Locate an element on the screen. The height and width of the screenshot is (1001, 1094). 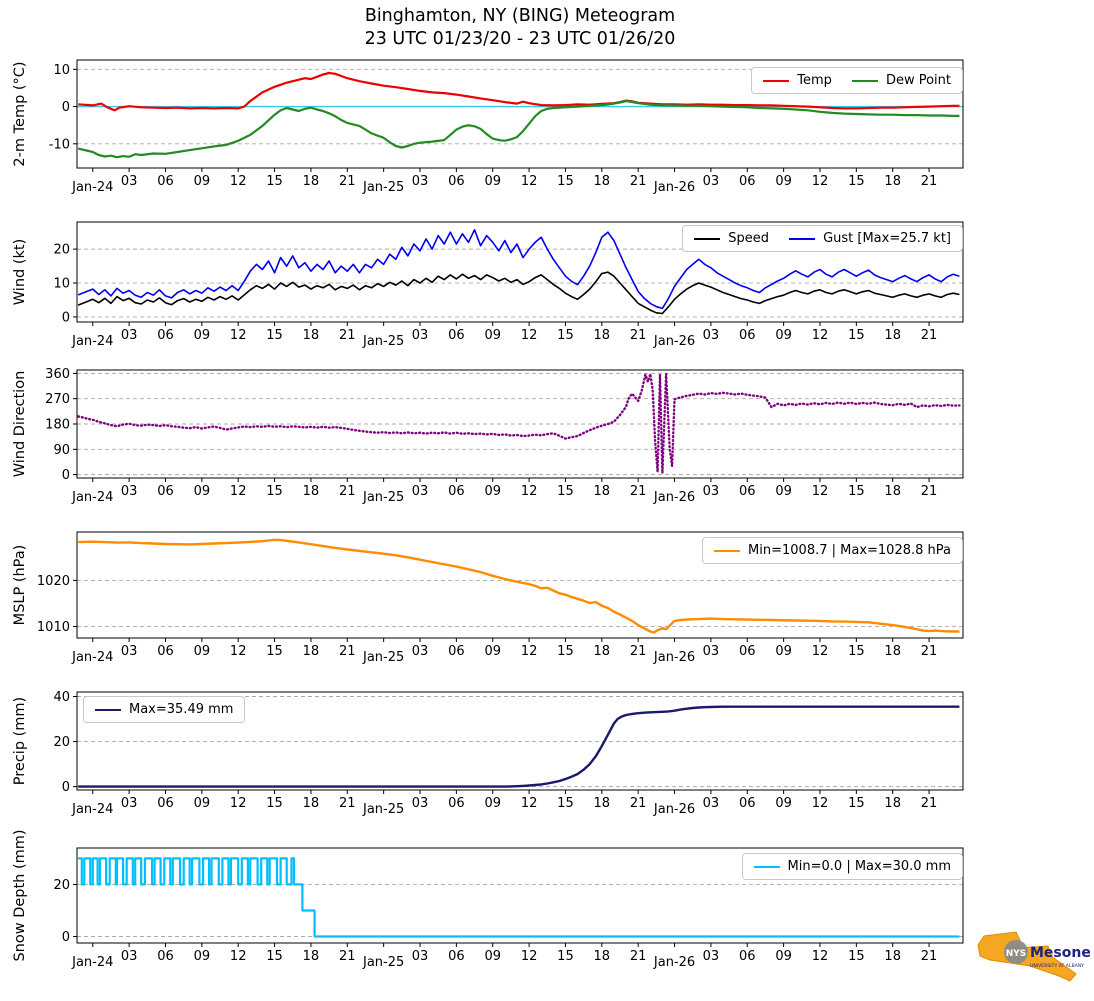
y-tick-label: 1020 is located at coordinates (53, 581).